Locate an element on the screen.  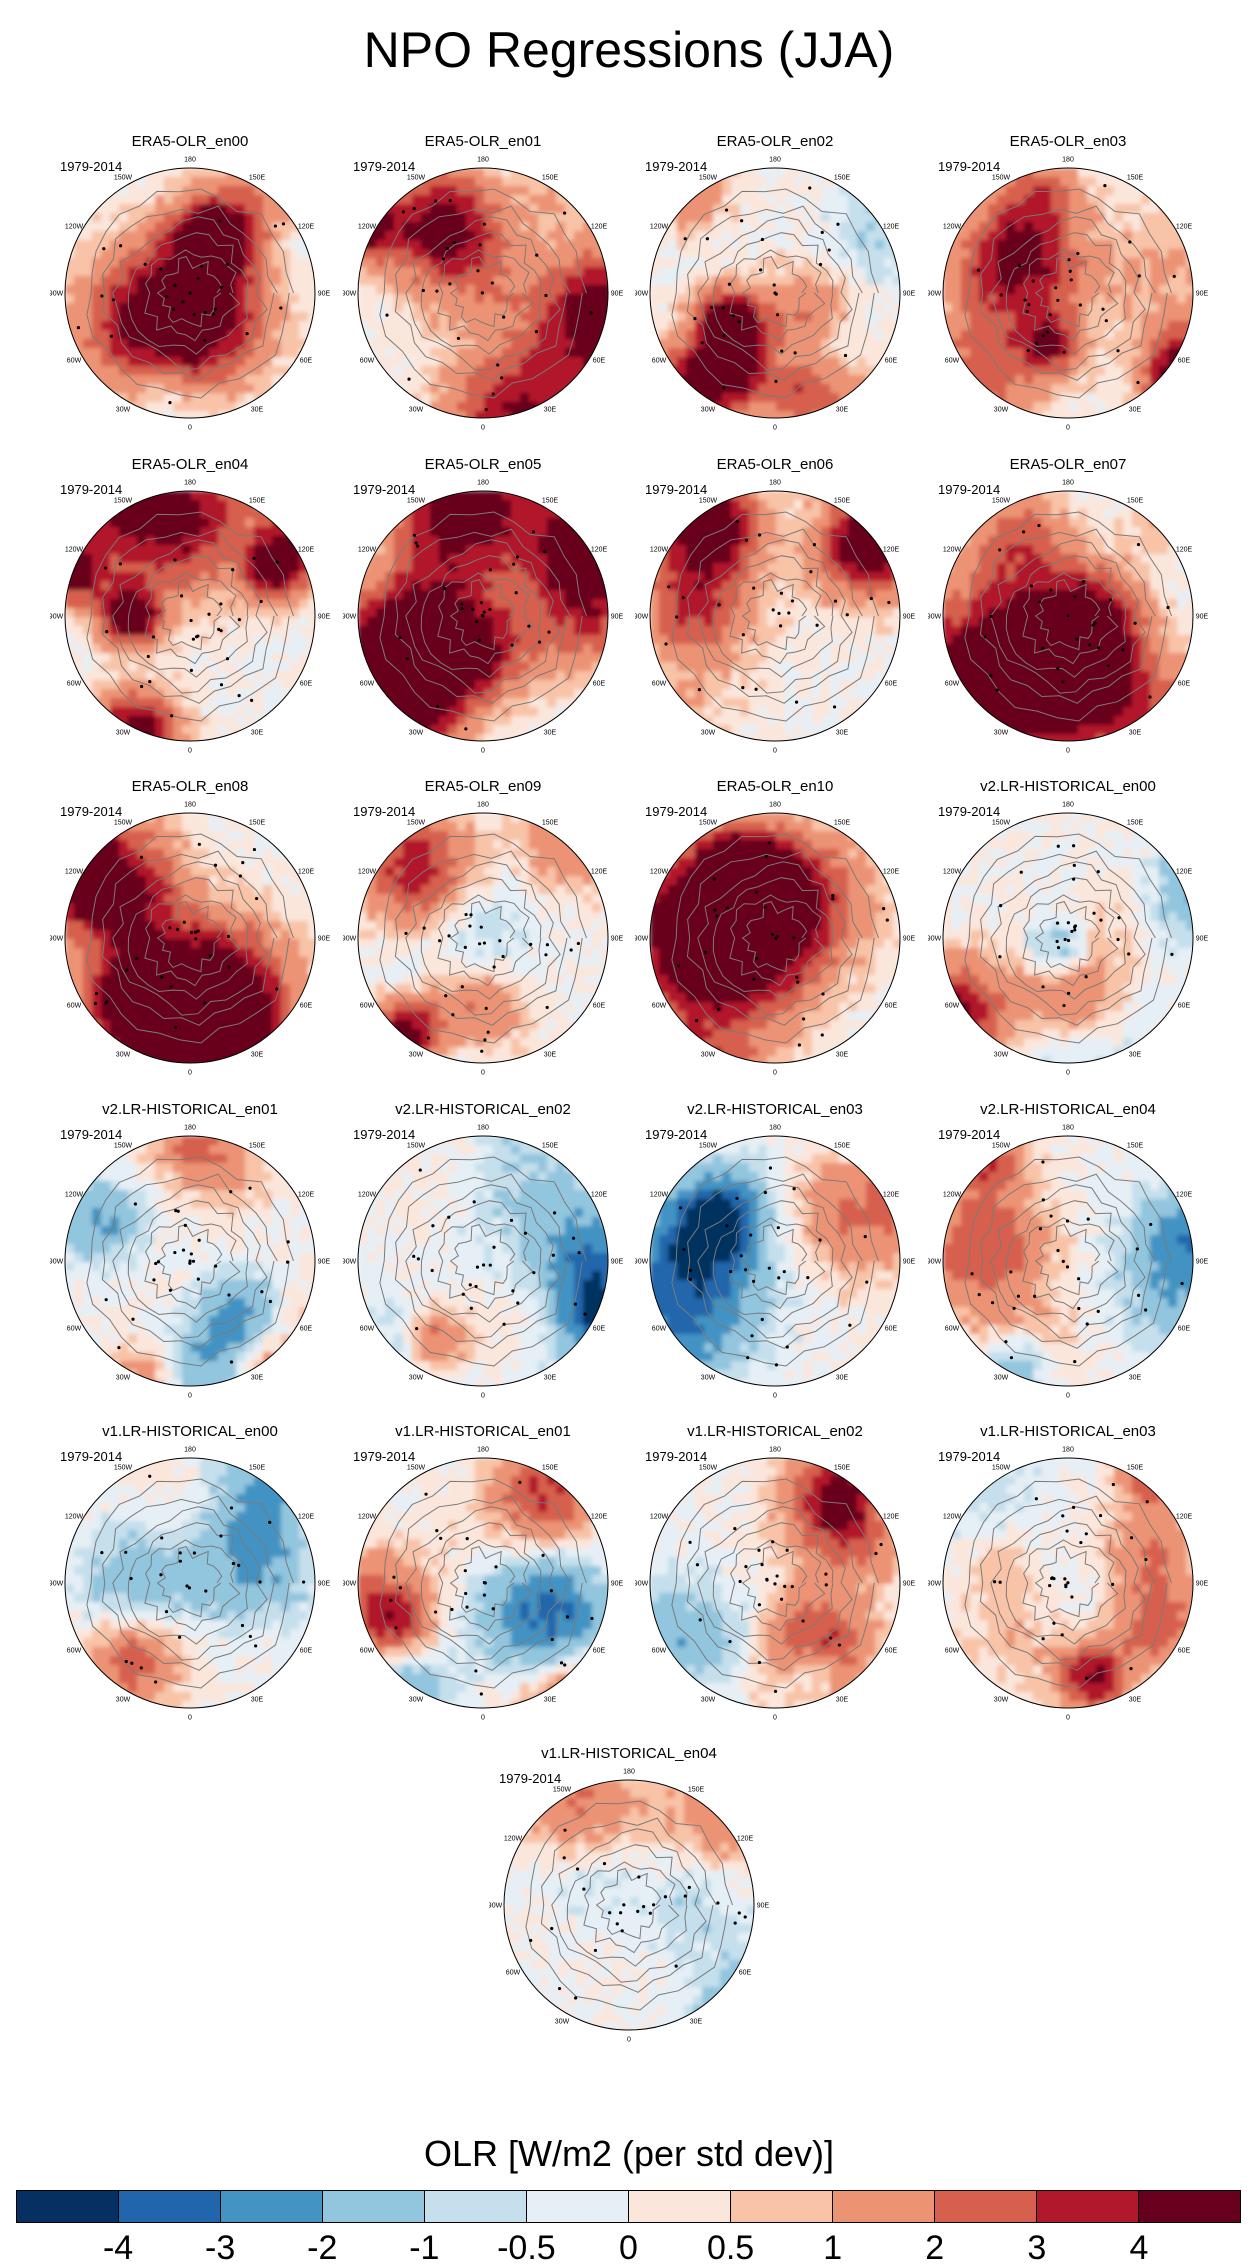
colorbar-tick: -3 is located at coordinates (220, 2248).